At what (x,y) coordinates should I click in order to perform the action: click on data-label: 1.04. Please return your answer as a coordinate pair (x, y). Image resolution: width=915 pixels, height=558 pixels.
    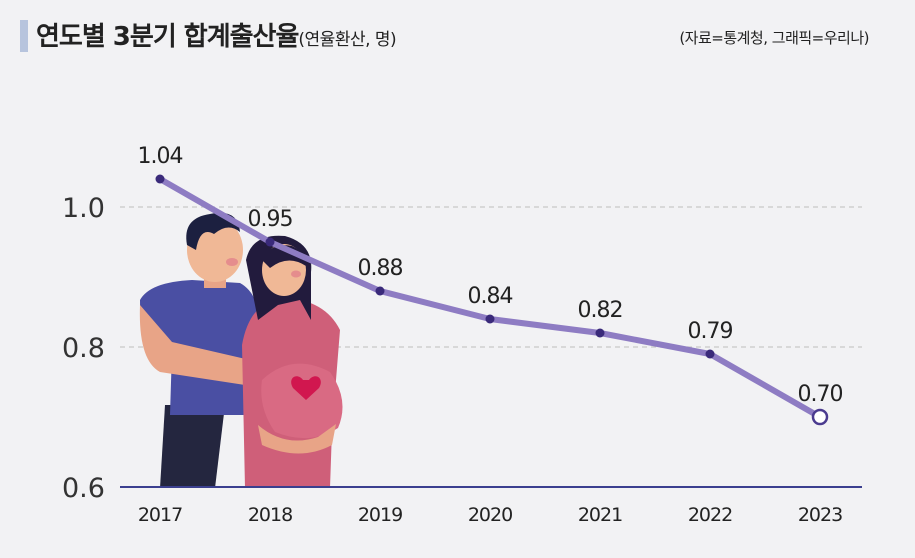
    Looking at the image, I should click on (160, 156).